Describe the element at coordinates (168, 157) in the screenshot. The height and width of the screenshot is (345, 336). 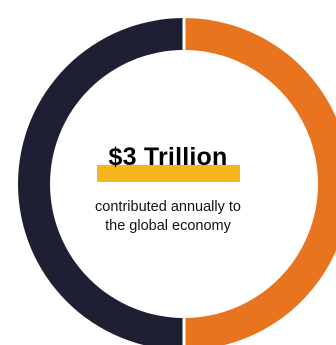
I see `headline-value: $3 Trillion` at that location.